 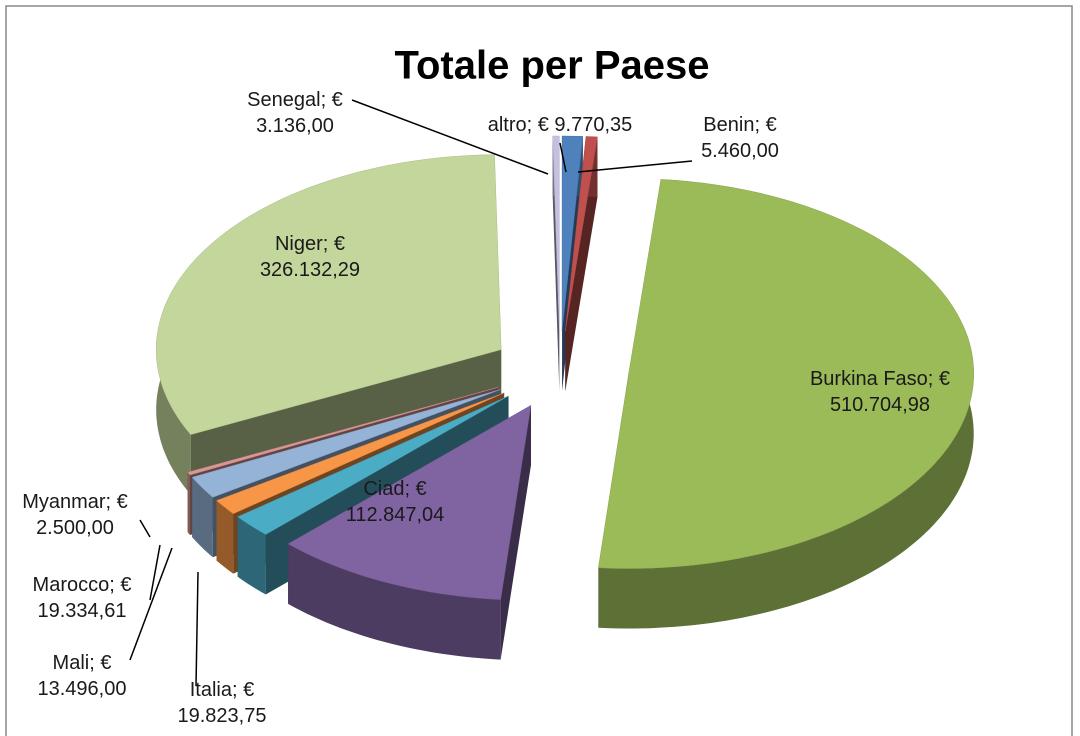 I want to click on chart-title: Totale per Paese, so click(x=552, y=65).